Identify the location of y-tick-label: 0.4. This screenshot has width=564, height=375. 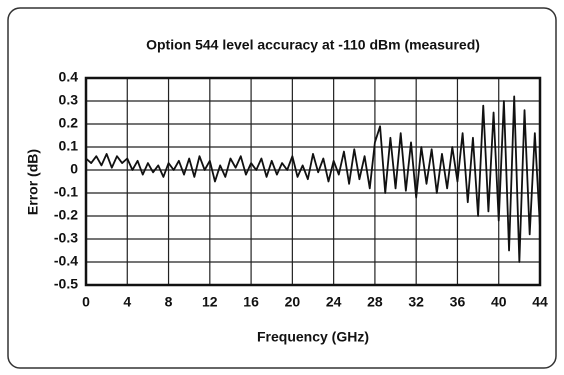
(69, 77).